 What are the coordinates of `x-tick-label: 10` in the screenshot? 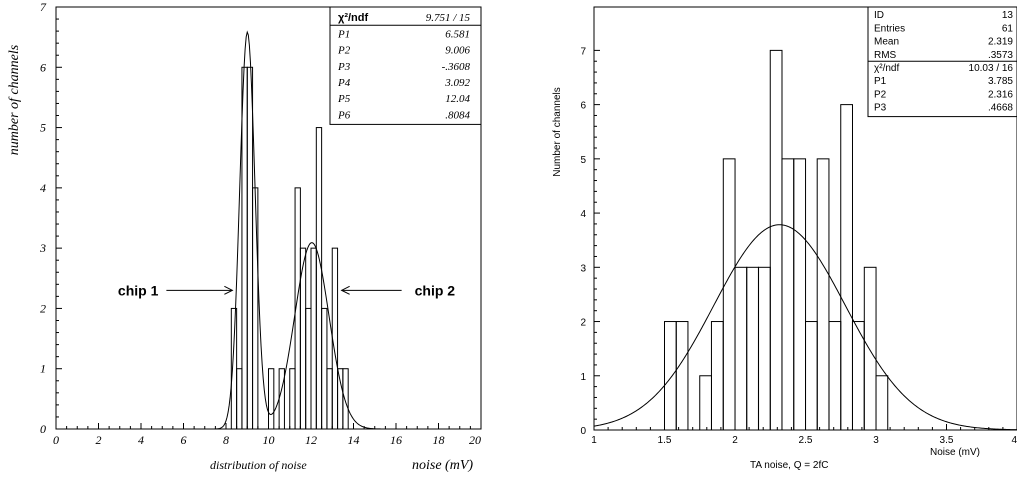 It's located at (269, 440).